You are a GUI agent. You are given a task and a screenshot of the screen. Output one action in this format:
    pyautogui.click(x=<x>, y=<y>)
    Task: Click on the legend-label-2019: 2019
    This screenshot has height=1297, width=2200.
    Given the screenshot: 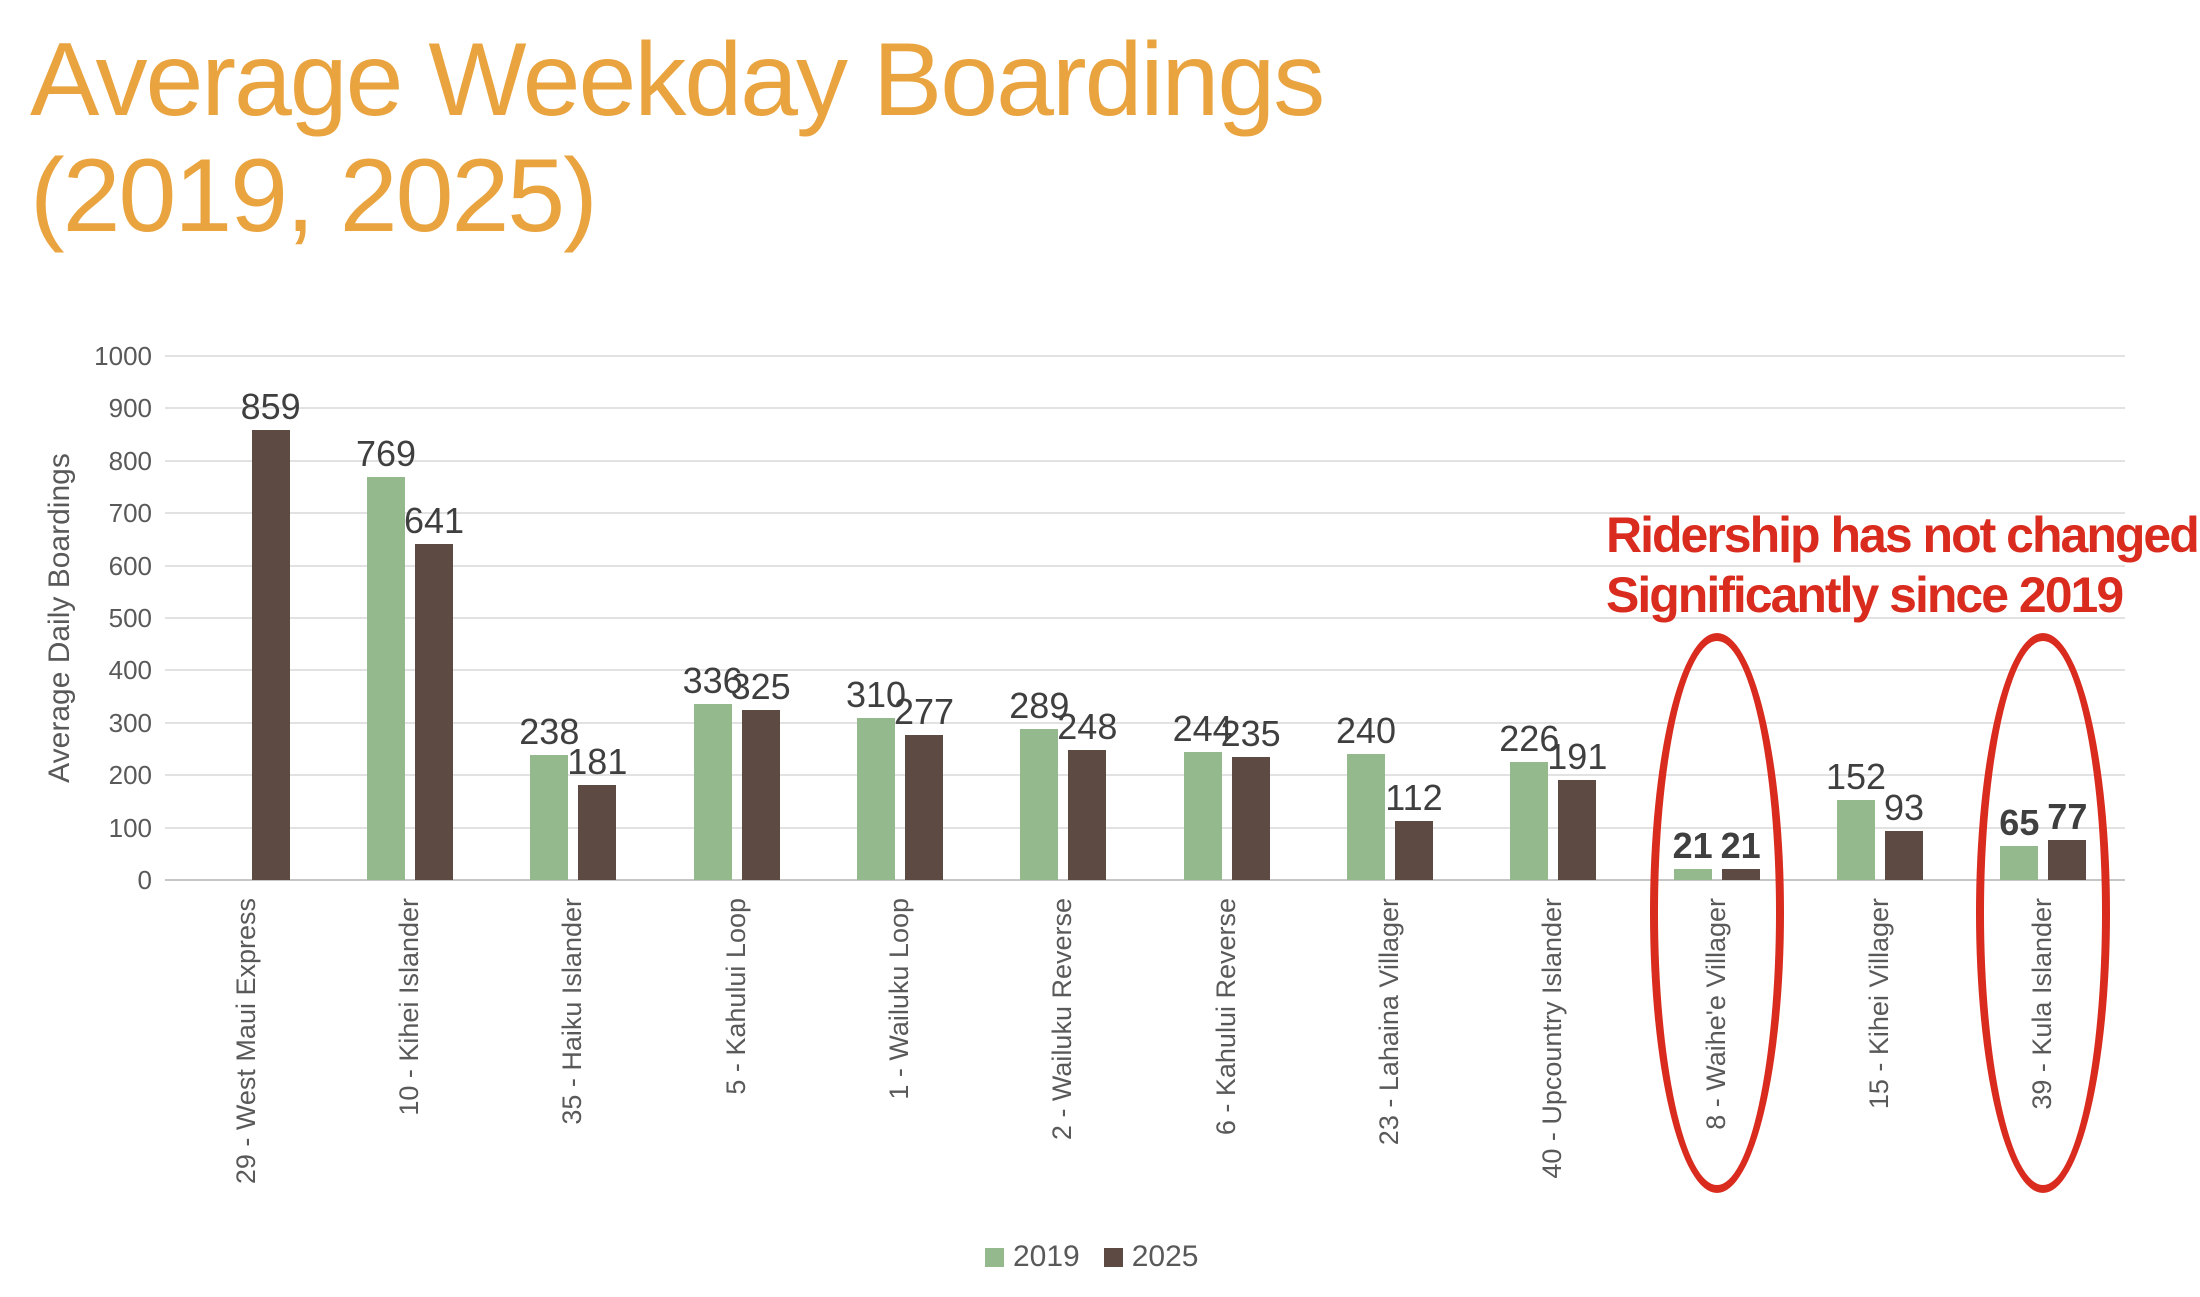 What is the action you would take?
    pyautogui.click(x=1046, y=1256)
    